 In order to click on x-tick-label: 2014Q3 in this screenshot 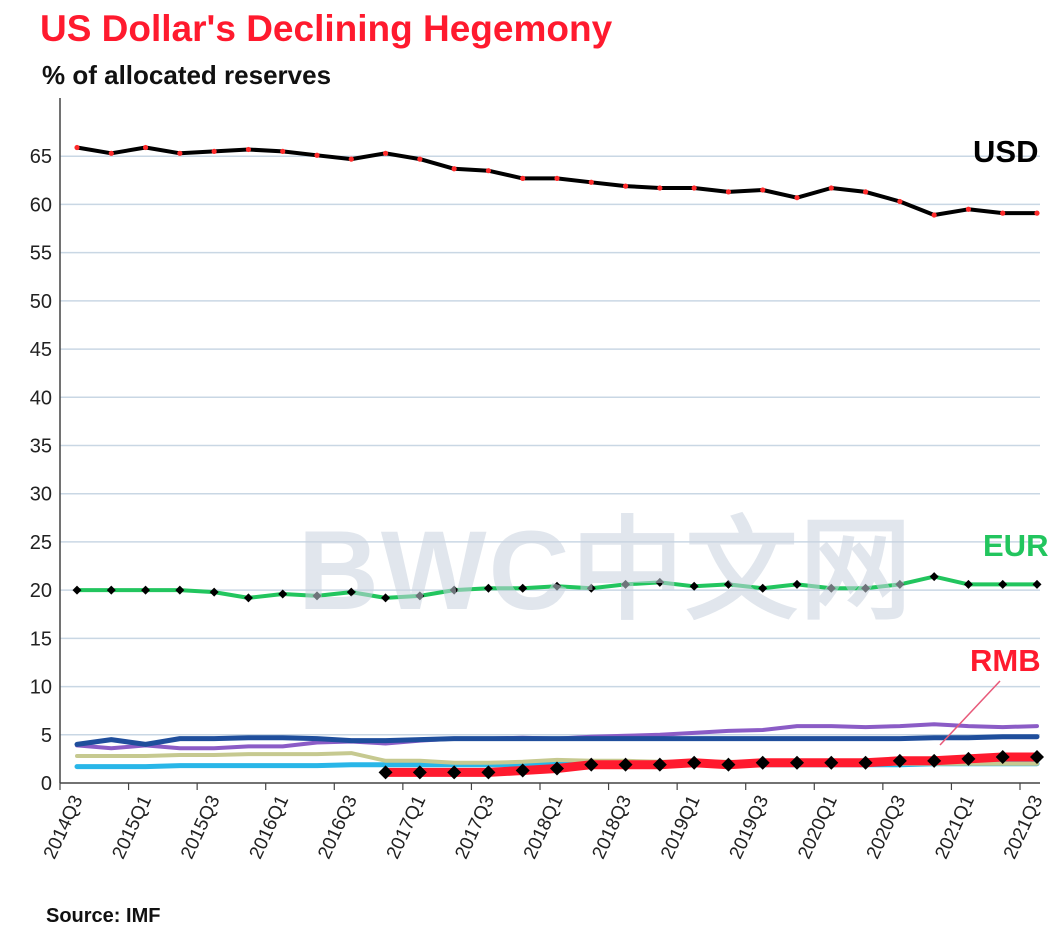, I will do `click(64, 827)`.